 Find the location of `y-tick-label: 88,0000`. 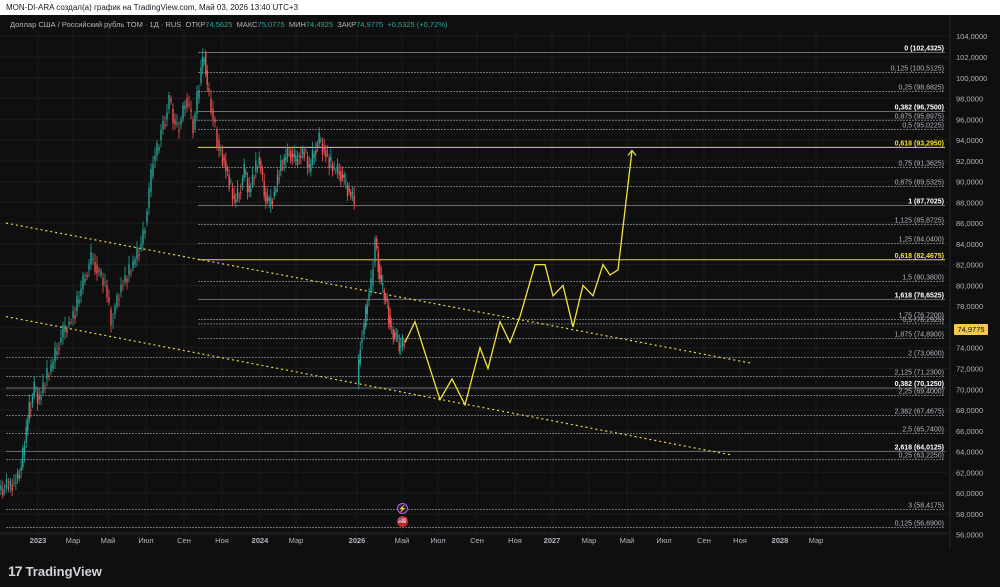

y-tick-label: 88,0000 is located at coordinates (969, 202).